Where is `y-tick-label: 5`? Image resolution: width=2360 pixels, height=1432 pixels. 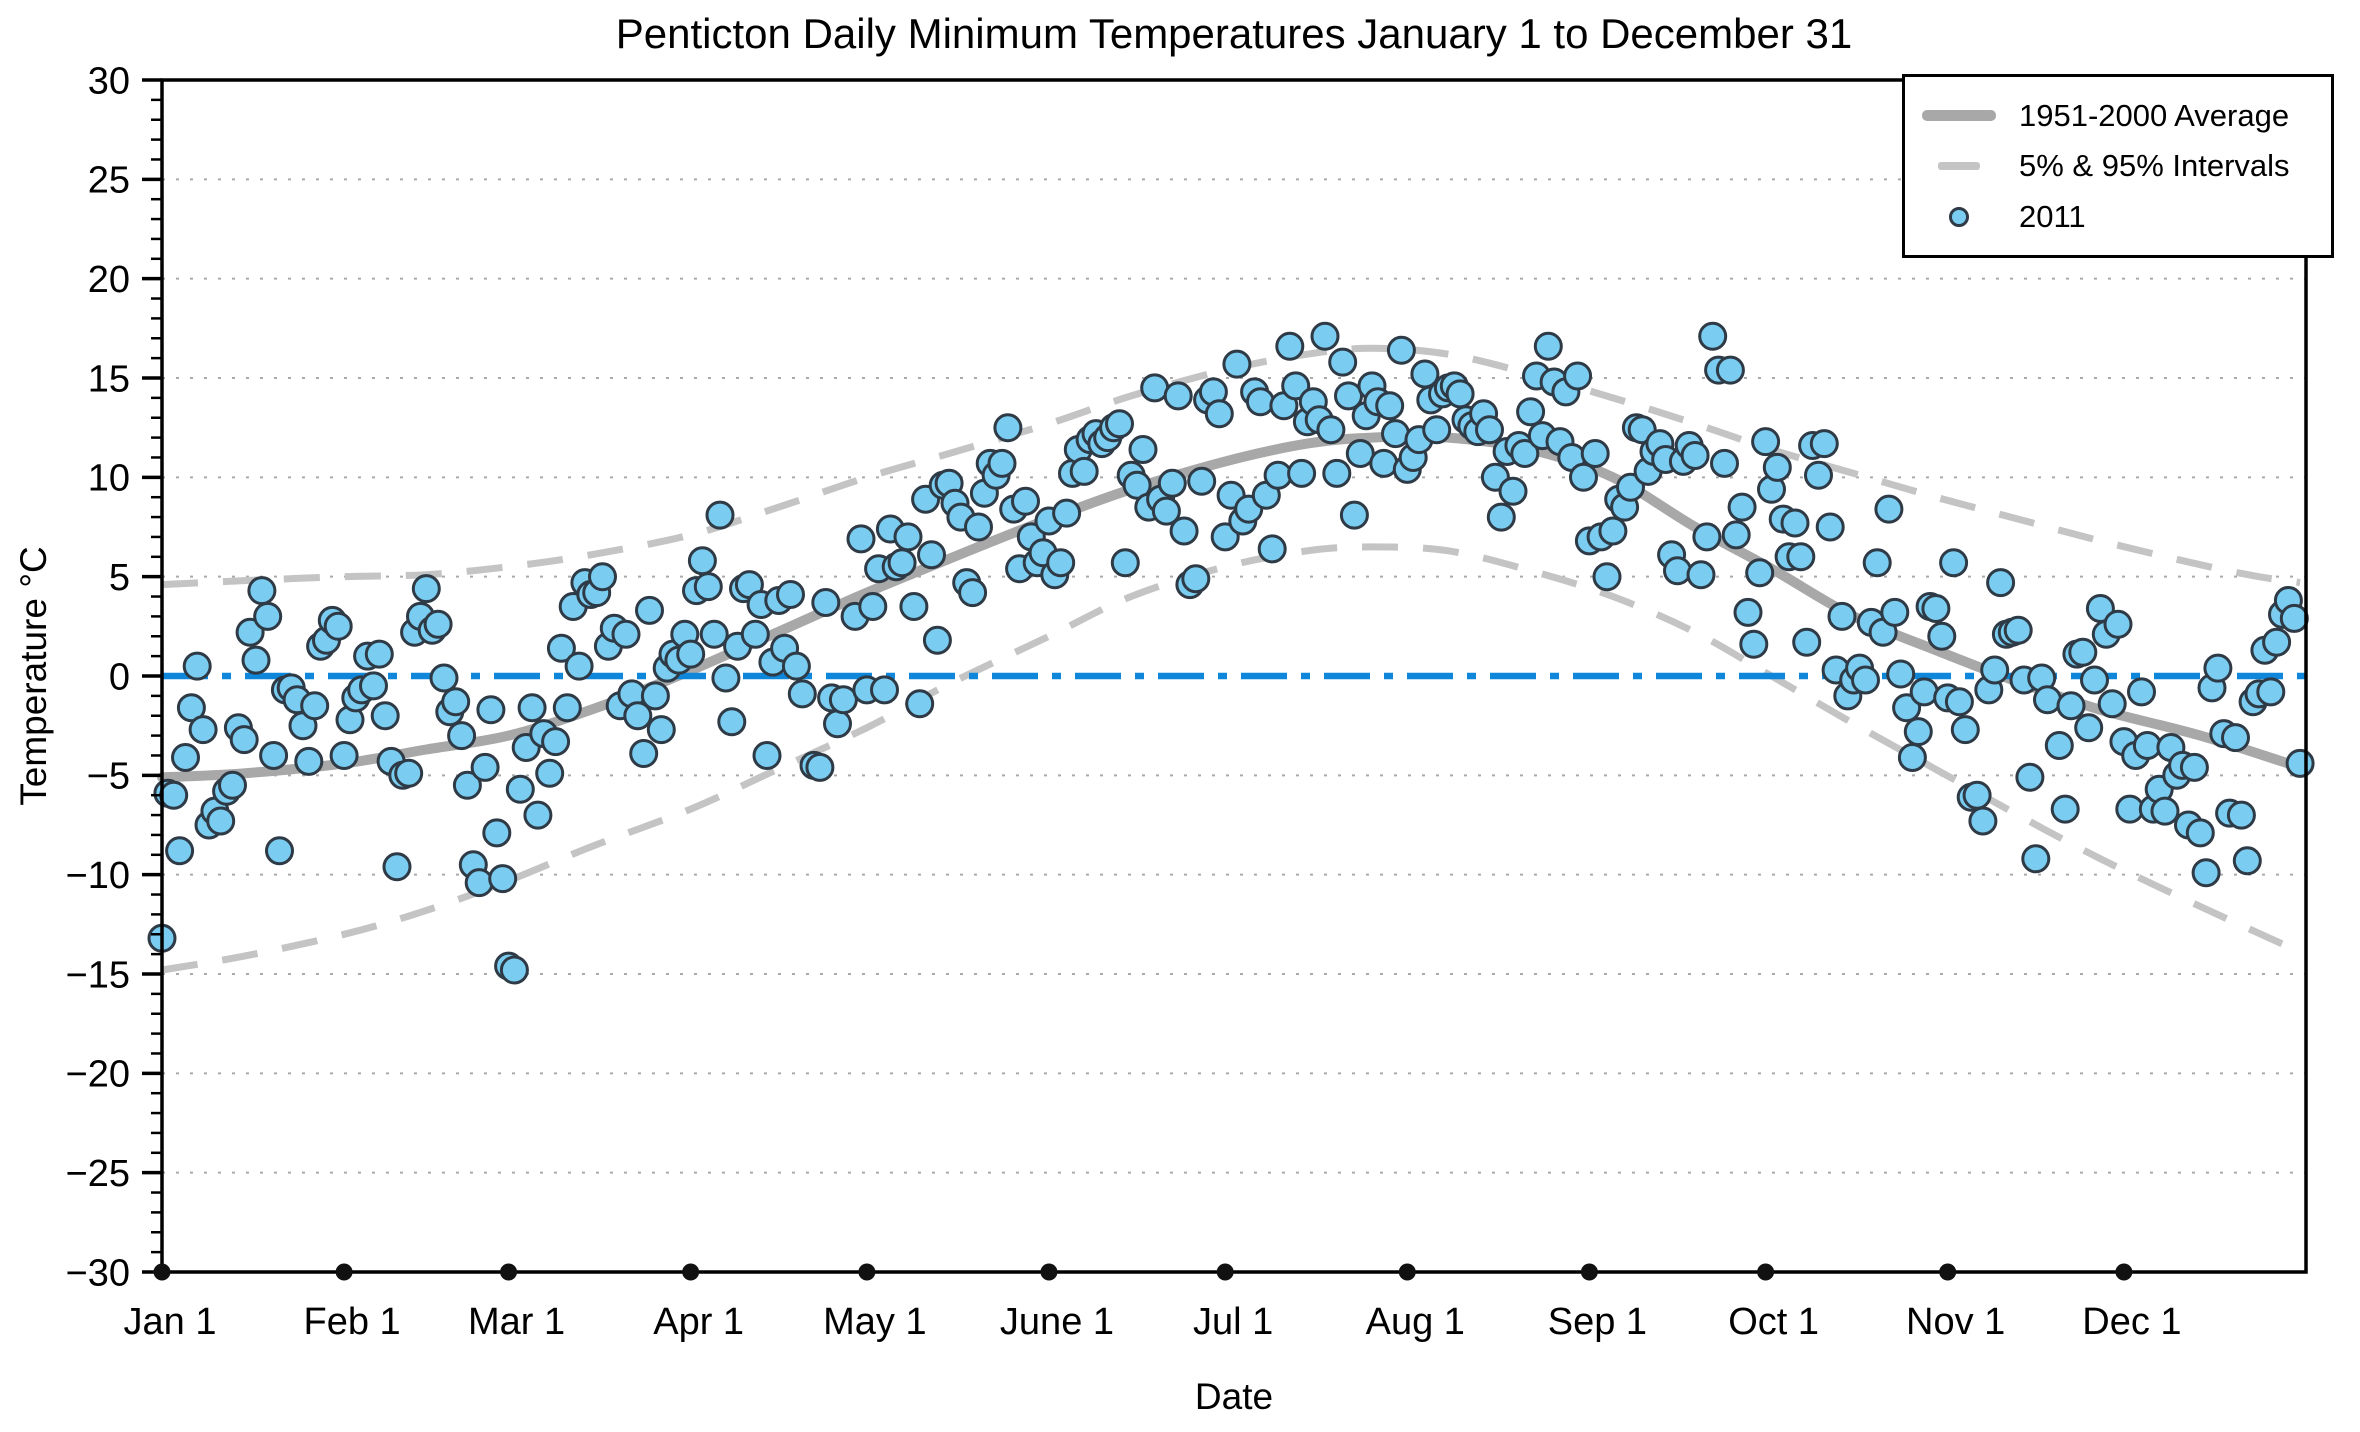
y-tick-label: 5 is located at coordinates (119, 578).